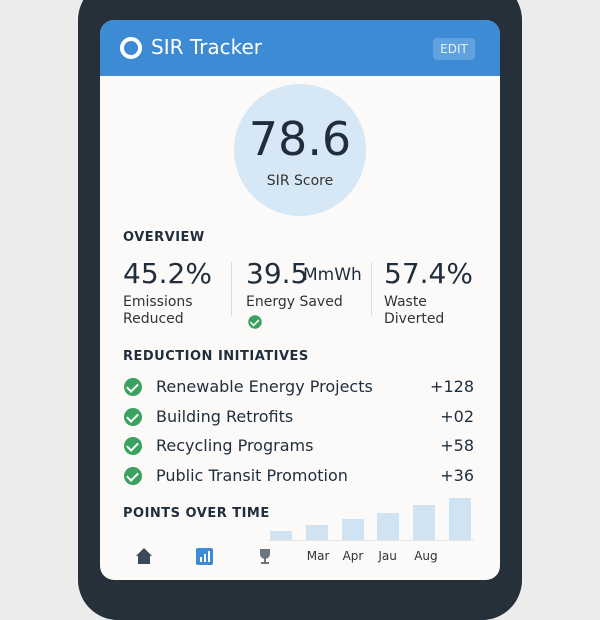 Image resolution: width=600 pixels, height=620 pixels. Describe the element at coordinates (457, 475) in the screenshot. I see `initiative-points: +36` at that location.